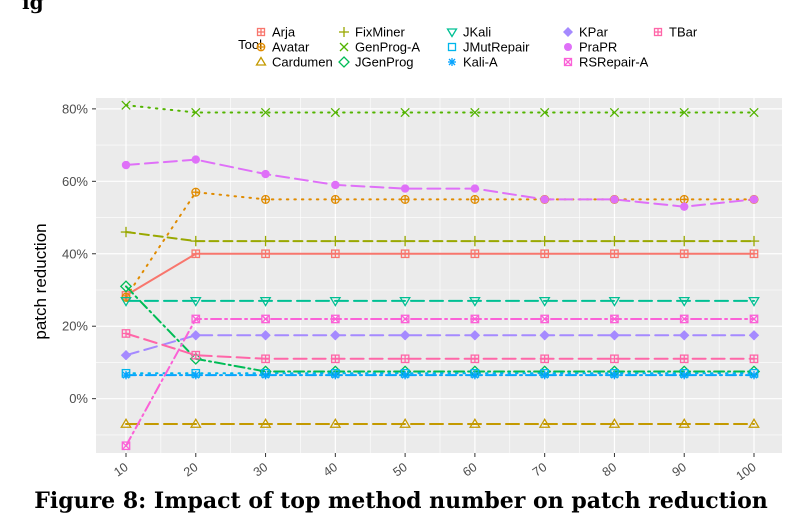 This screenshot has width=802, height=525. I want to click on legend-label: Kali-A, so click(480, 62).